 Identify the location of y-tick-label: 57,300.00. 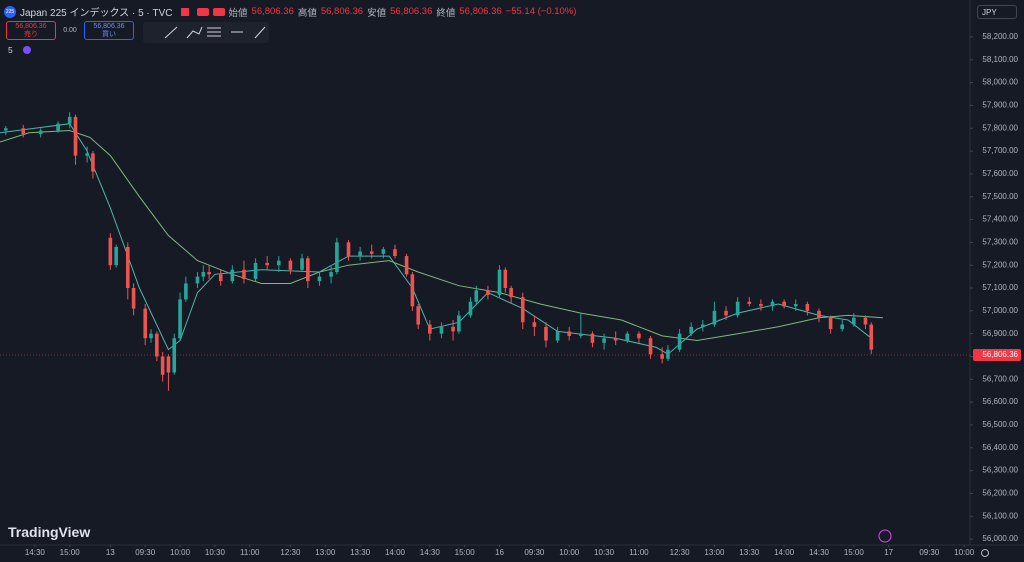
(1000, 241).